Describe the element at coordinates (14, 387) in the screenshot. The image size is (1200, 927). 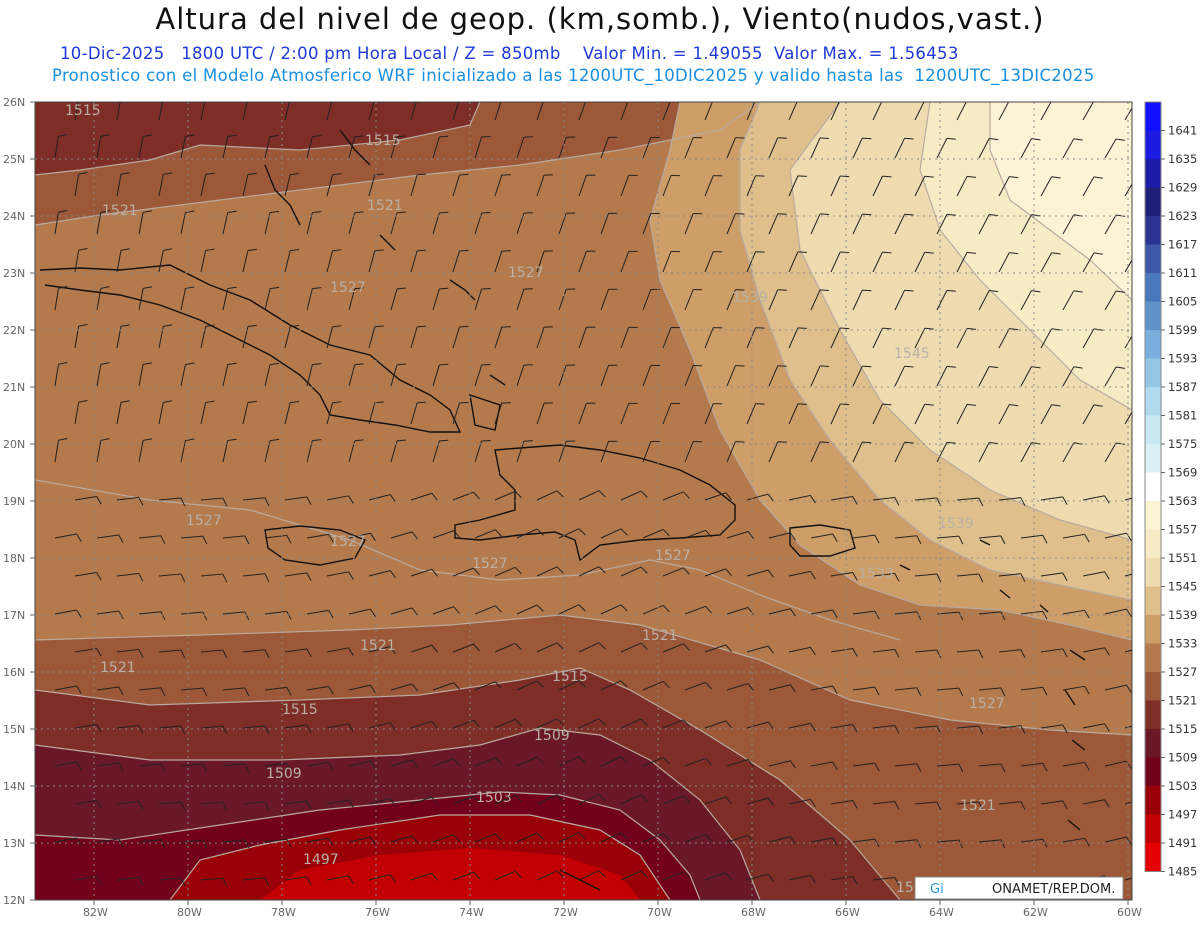
I see `lat-label: 21N` at that location.